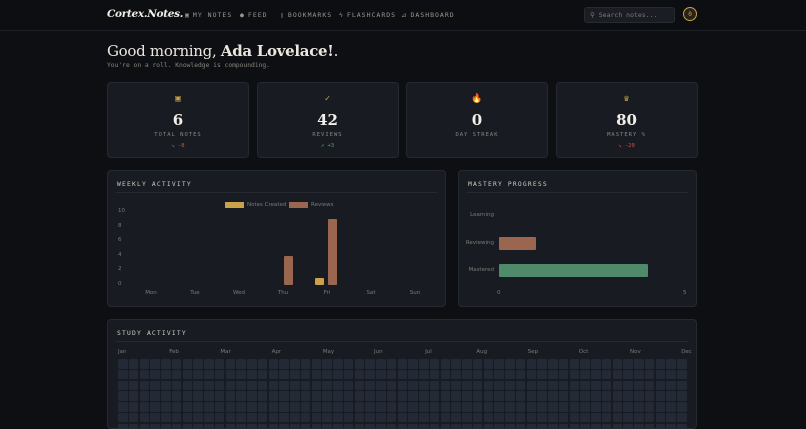  Describe the element at coordinates (145, 14) in the screenshot. I see `logo: Cortex.Notes.` at that location.